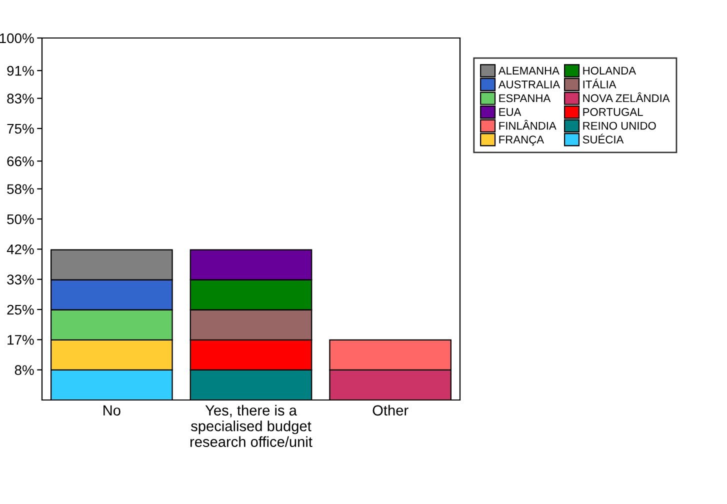 This screenshot has width=727, height=504. I want to click on y-tick-label: 50%, so click(20, 219).